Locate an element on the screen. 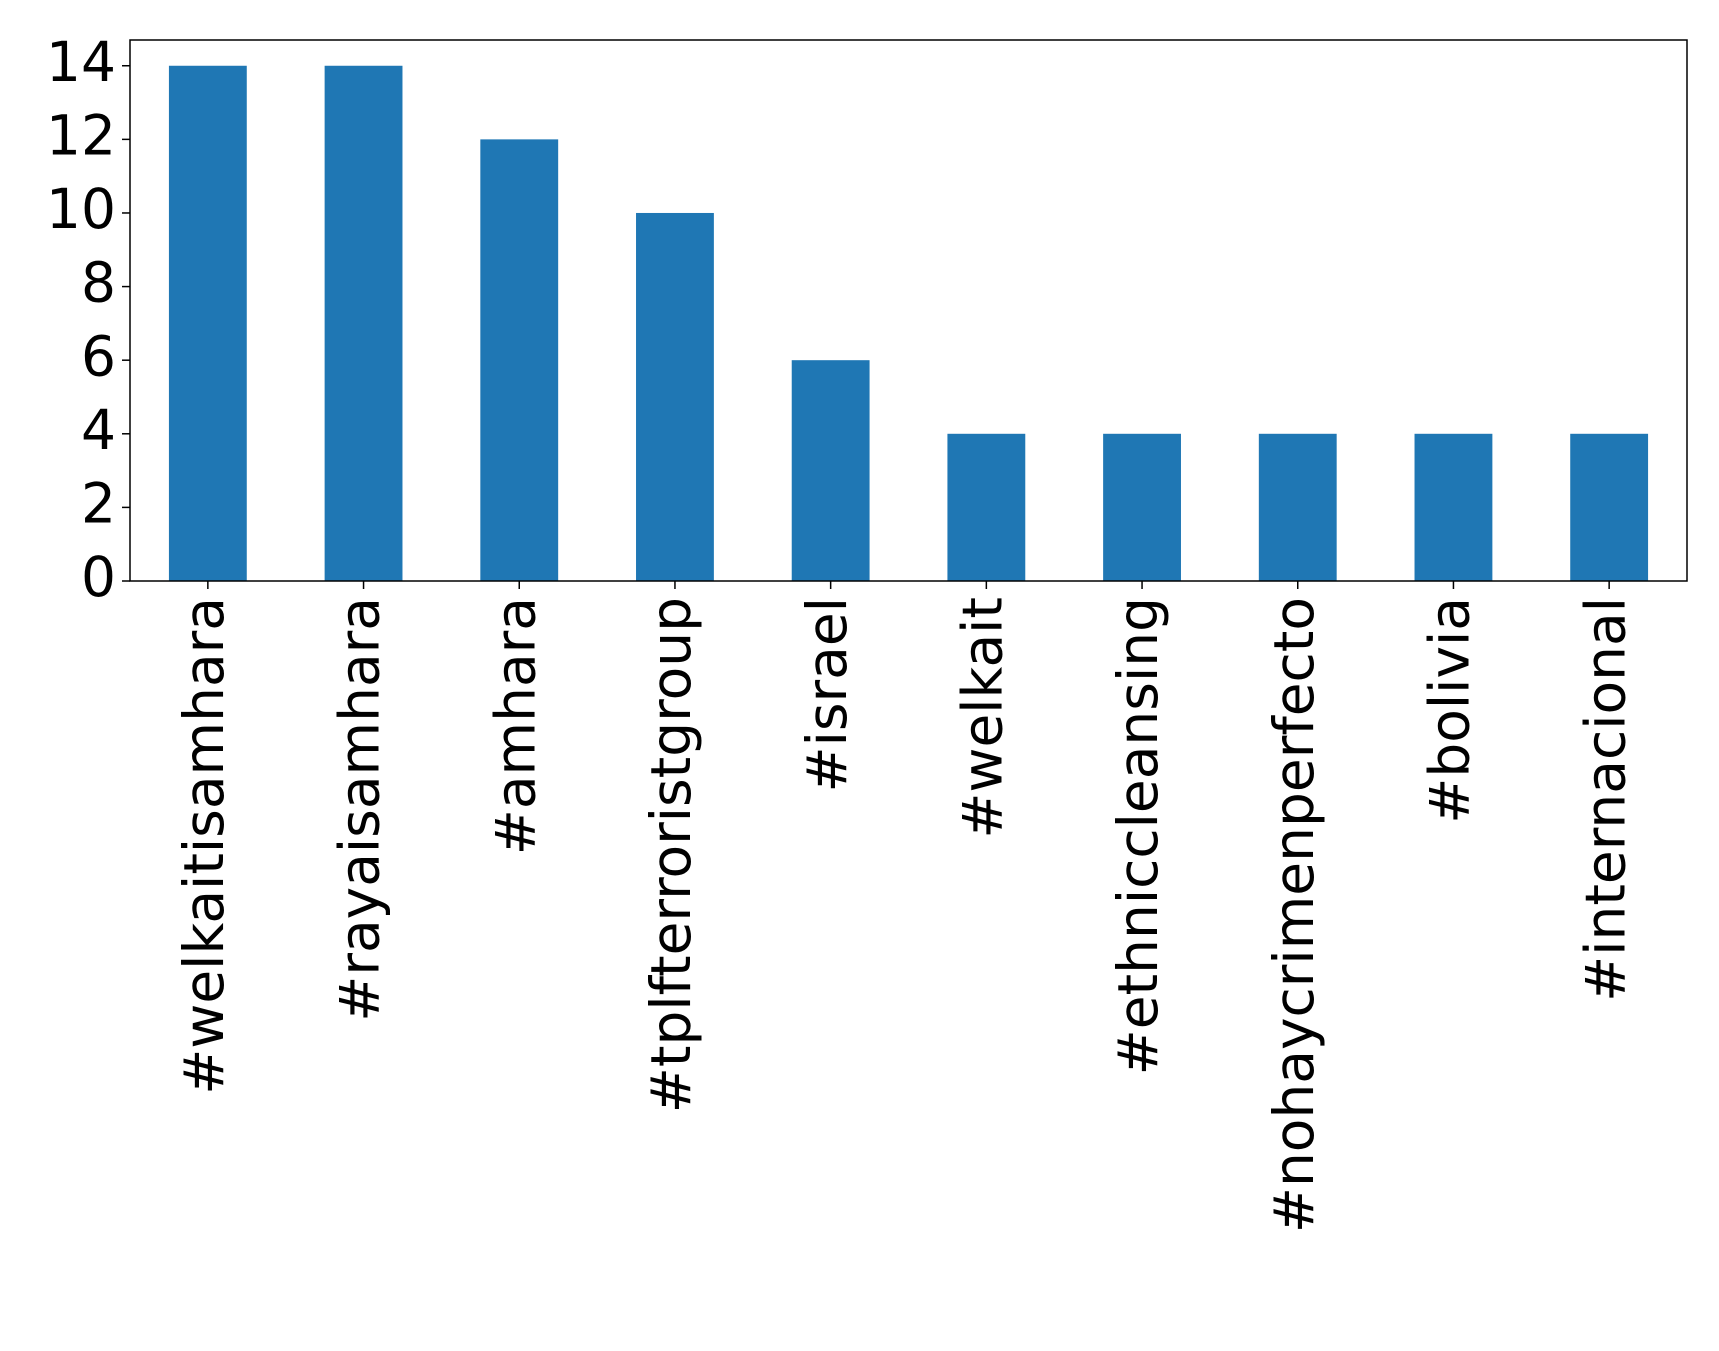 This screenshot has height=1351, width=1719. x-tick-label: #internacional is located at coordinates (1605, 799).